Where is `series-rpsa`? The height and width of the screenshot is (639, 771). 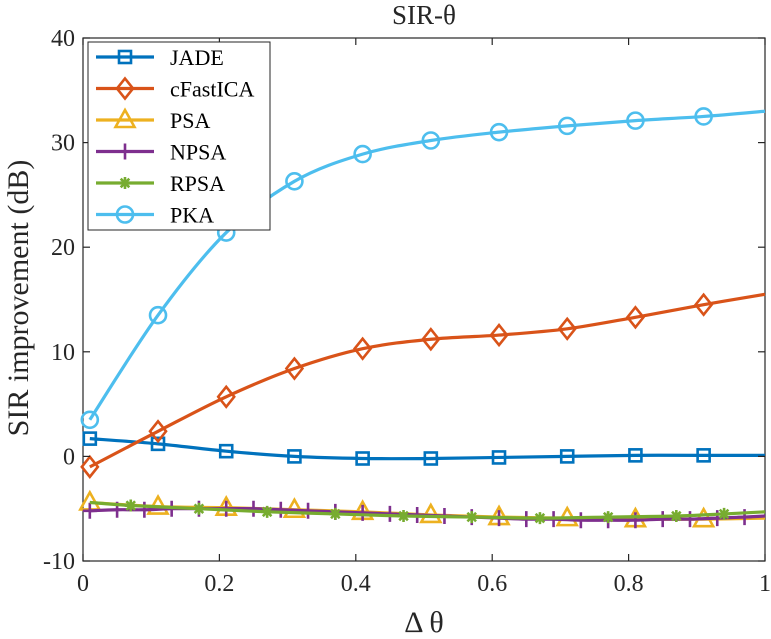
series-rpsa is located at coordinates (427, 512).